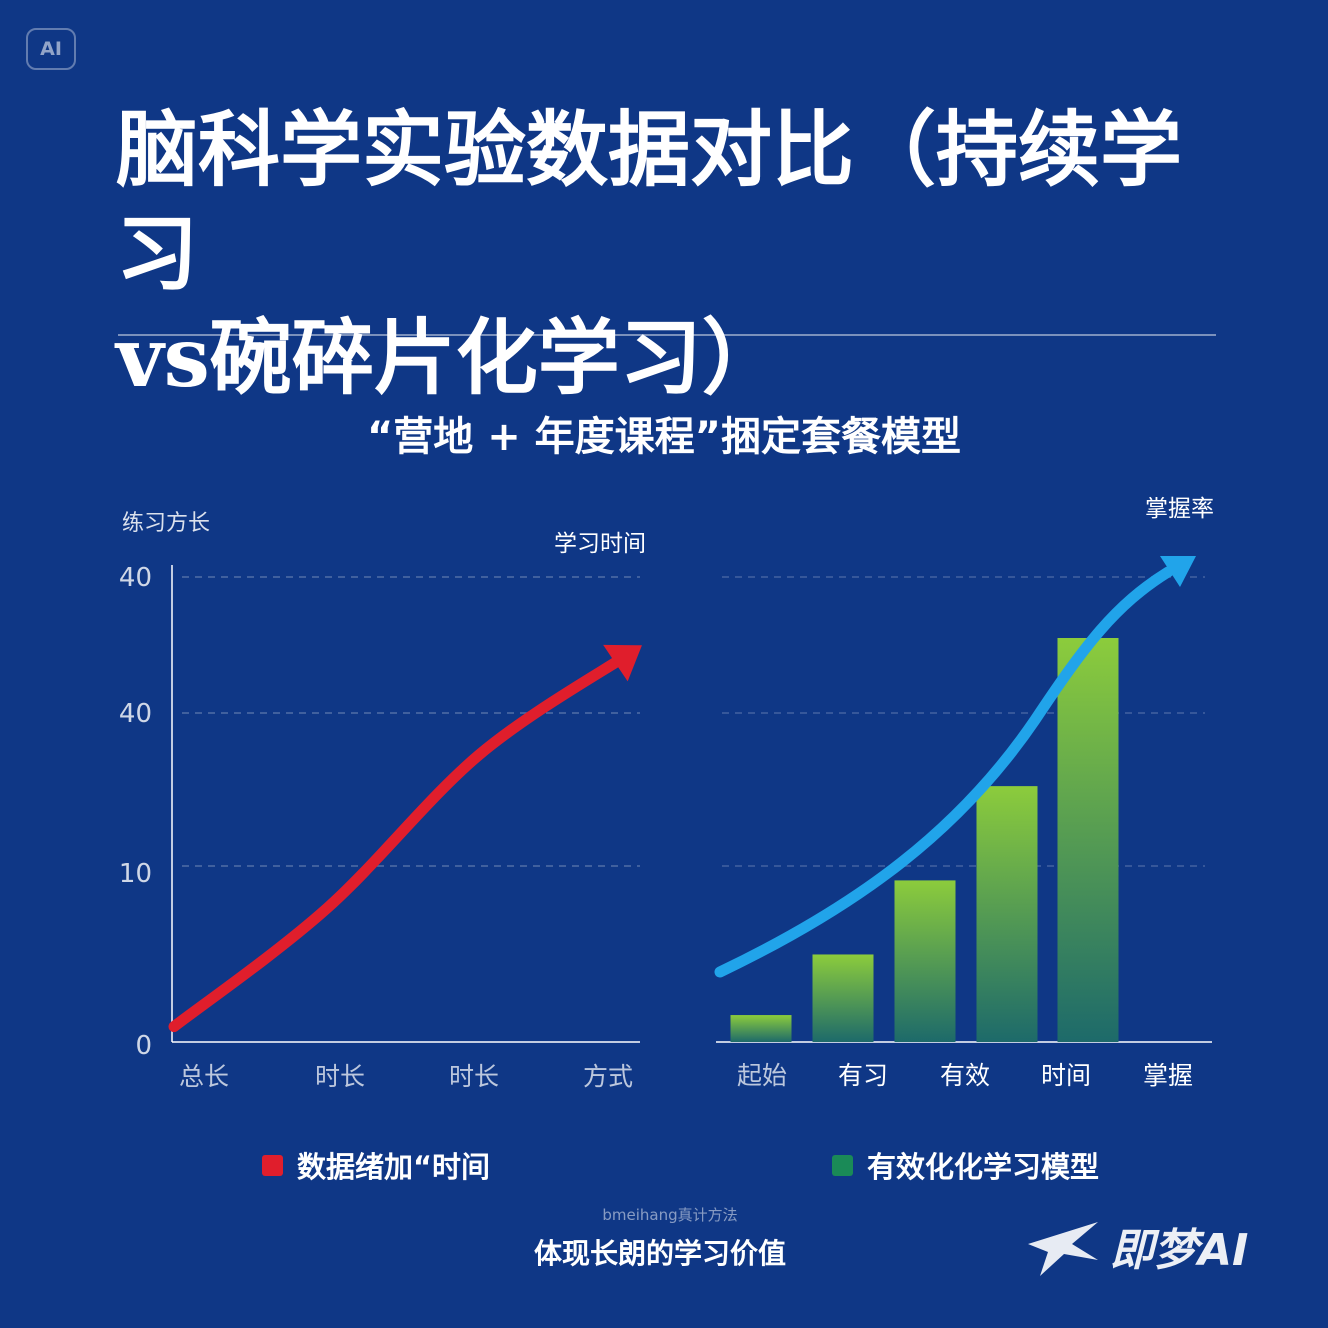 The image size is (1328, 1328). What do you see at coordinates (204, 1076) in the screenshot?
I see `left-x-tick-label: 总长` at bounding box center [204, 1076].